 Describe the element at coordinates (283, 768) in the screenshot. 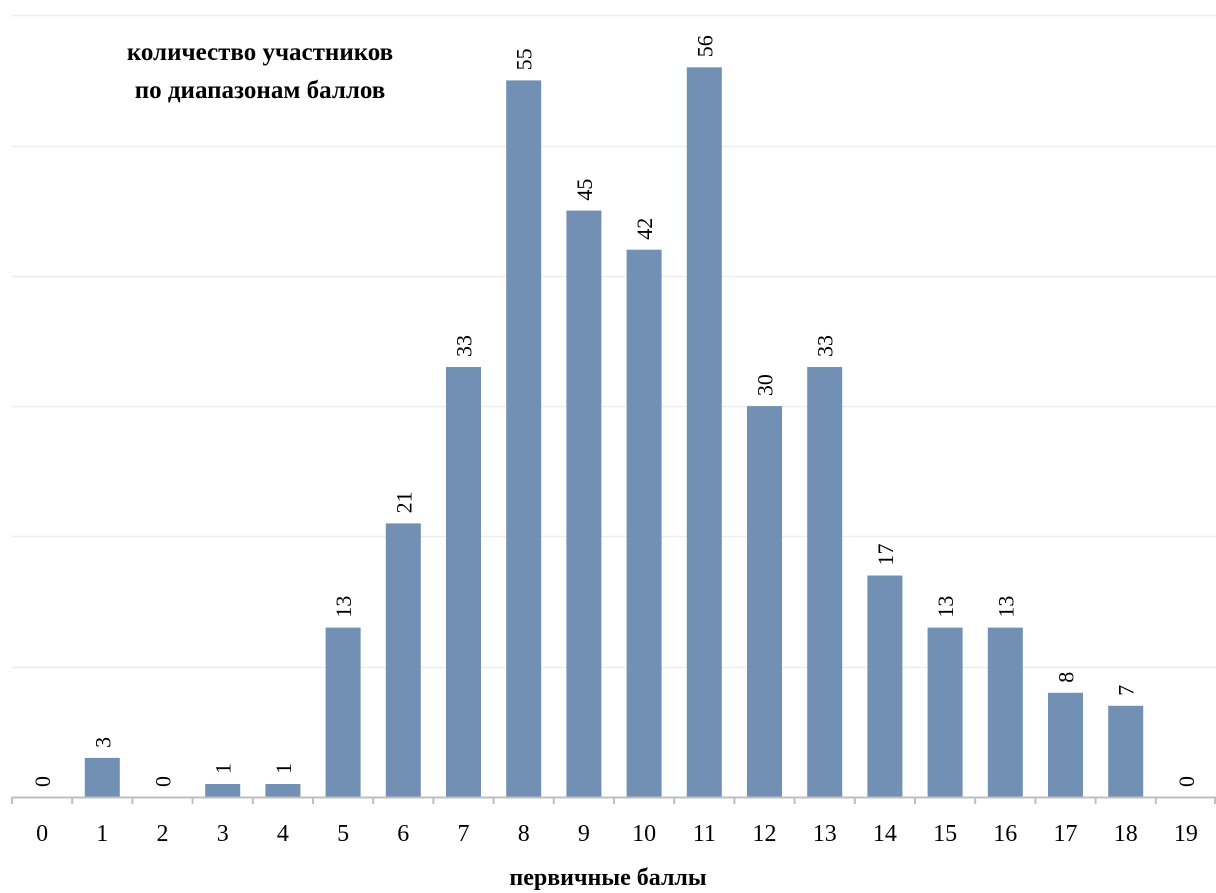

I see `data-label-4: 1` at that location.